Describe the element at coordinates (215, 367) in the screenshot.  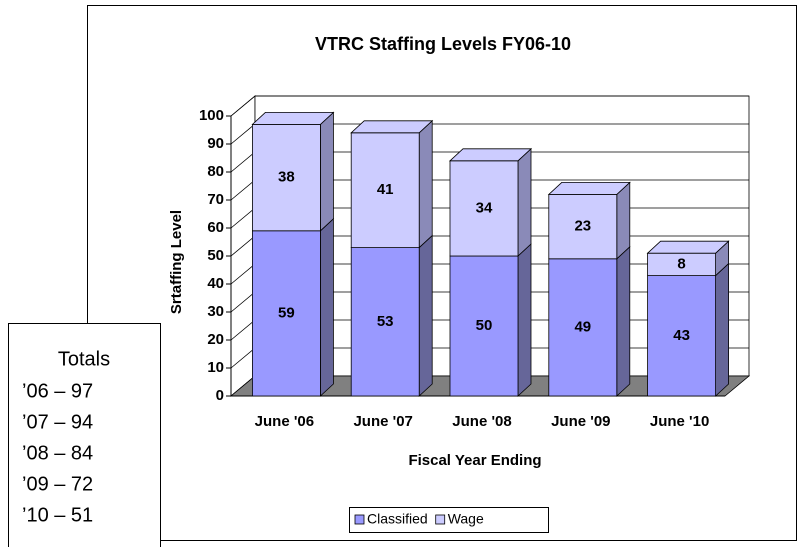
I see `y-tick-label: 10` at that location.